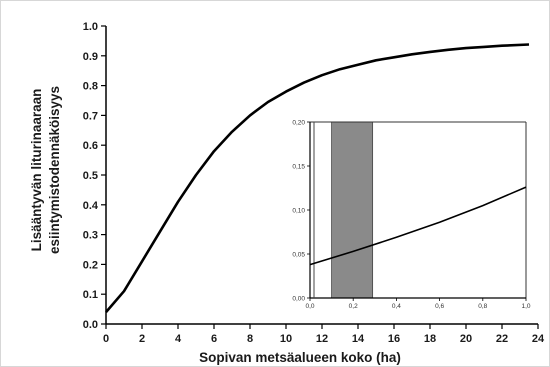 The height and width of the screenshot is (367, 550). What do you see at coordinates (525, 306) in the screenshot?
I see `inset-x-tick-label: 1,0` at bounding box center [525, 306].